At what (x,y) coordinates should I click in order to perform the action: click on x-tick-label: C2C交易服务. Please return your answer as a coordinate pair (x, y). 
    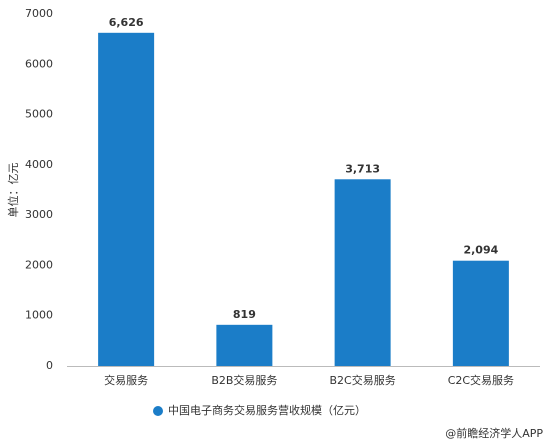
    Looking at the image, I should click on (481, 380).